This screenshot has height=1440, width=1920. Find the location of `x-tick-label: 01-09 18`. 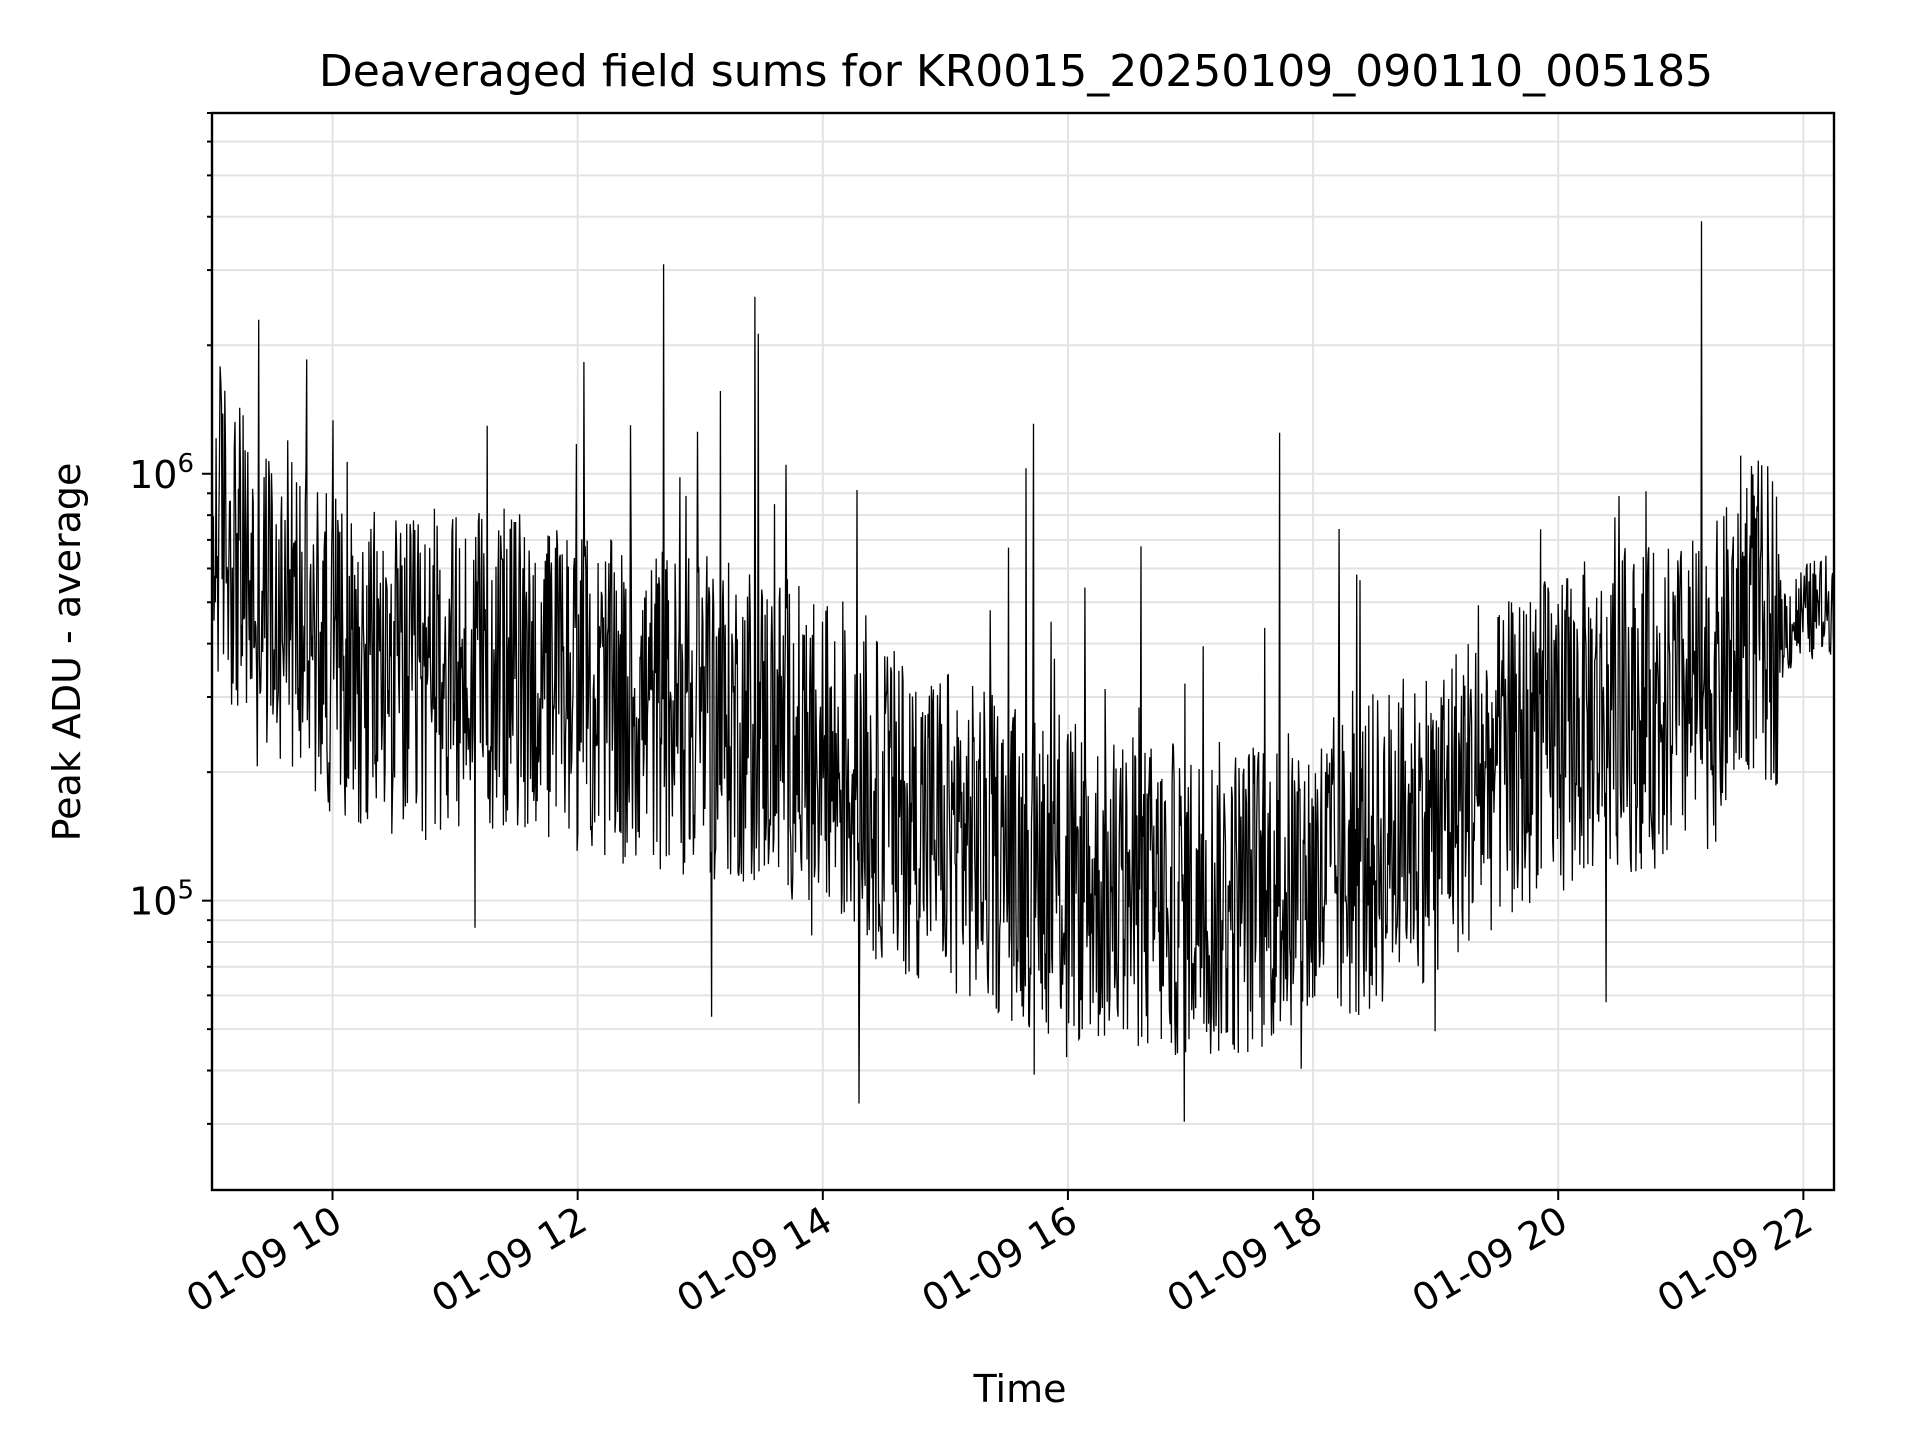

x-tick-label: 01-09 18 is located at coordinates (1245, 1260).